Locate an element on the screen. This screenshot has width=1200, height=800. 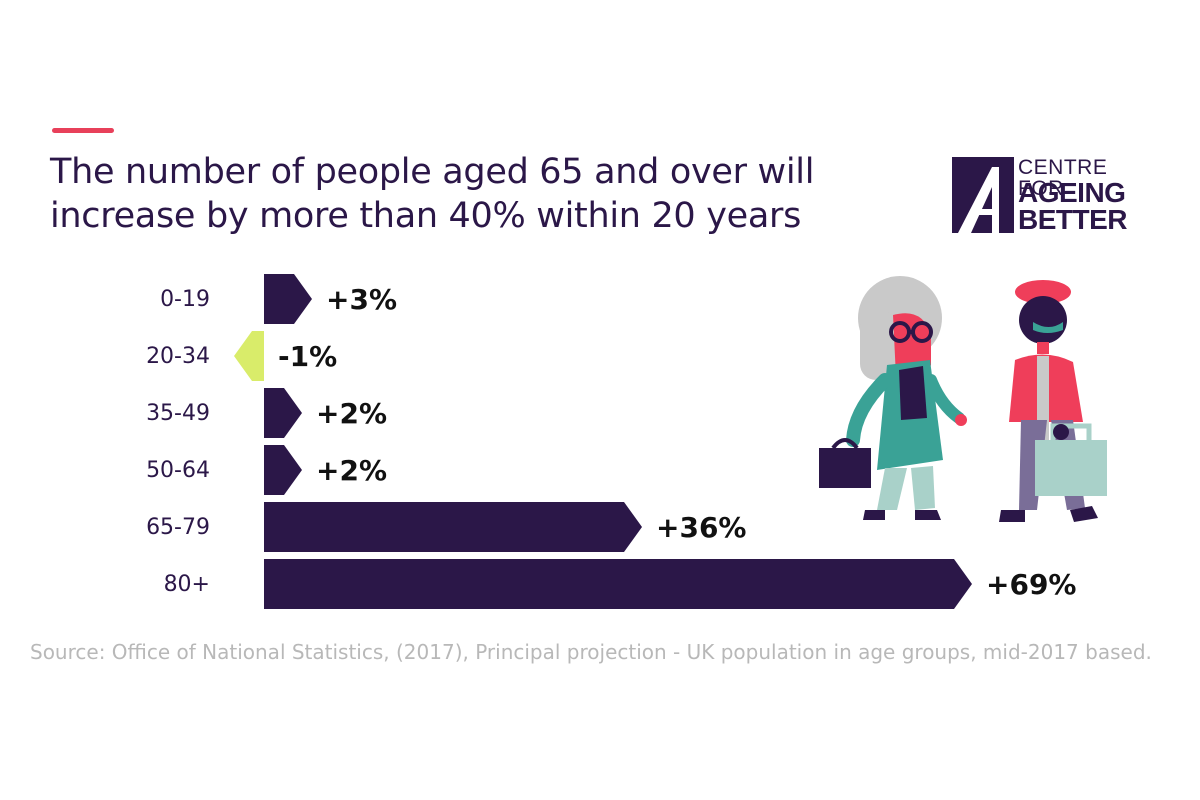
data-label: +69% is located at coordinates (1031, 584).